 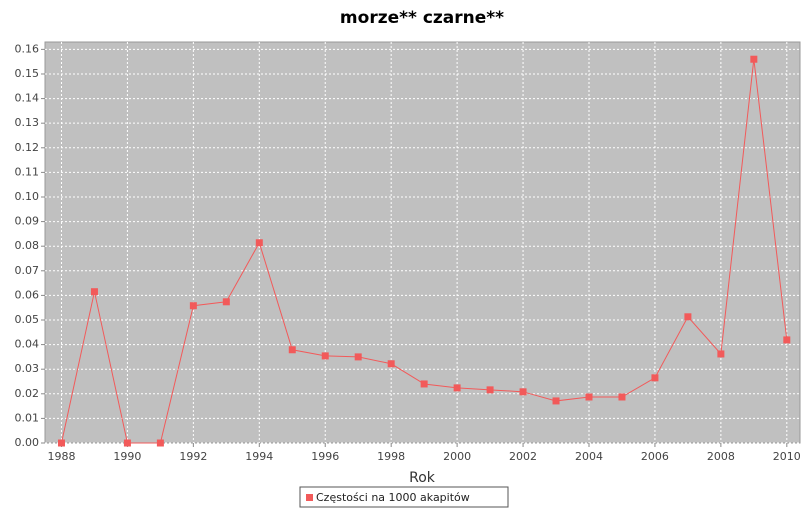 I want to click on x-tick-label: 1996, so click(x=325, y=456).